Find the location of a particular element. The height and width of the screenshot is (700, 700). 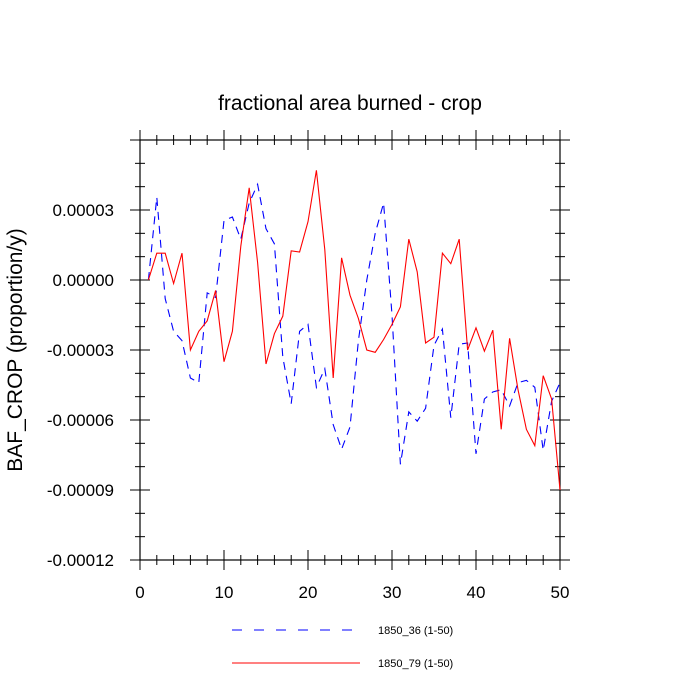

legend-label-2: 1850_79 (1-50) is located at coordinates (415, 664).